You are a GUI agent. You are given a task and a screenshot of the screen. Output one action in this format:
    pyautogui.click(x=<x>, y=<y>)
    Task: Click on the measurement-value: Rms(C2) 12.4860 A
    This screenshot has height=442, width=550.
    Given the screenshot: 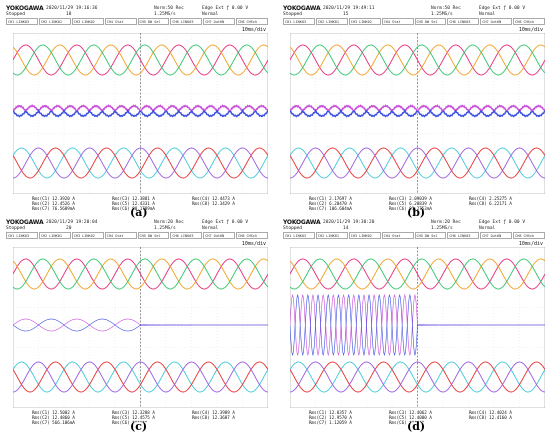 What is the action you would take?
    pyautogui.click(x=53, y=417)
    